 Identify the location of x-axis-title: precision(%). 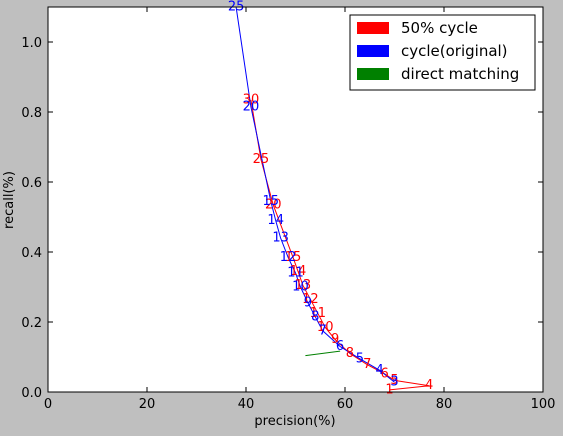
(294, 421).